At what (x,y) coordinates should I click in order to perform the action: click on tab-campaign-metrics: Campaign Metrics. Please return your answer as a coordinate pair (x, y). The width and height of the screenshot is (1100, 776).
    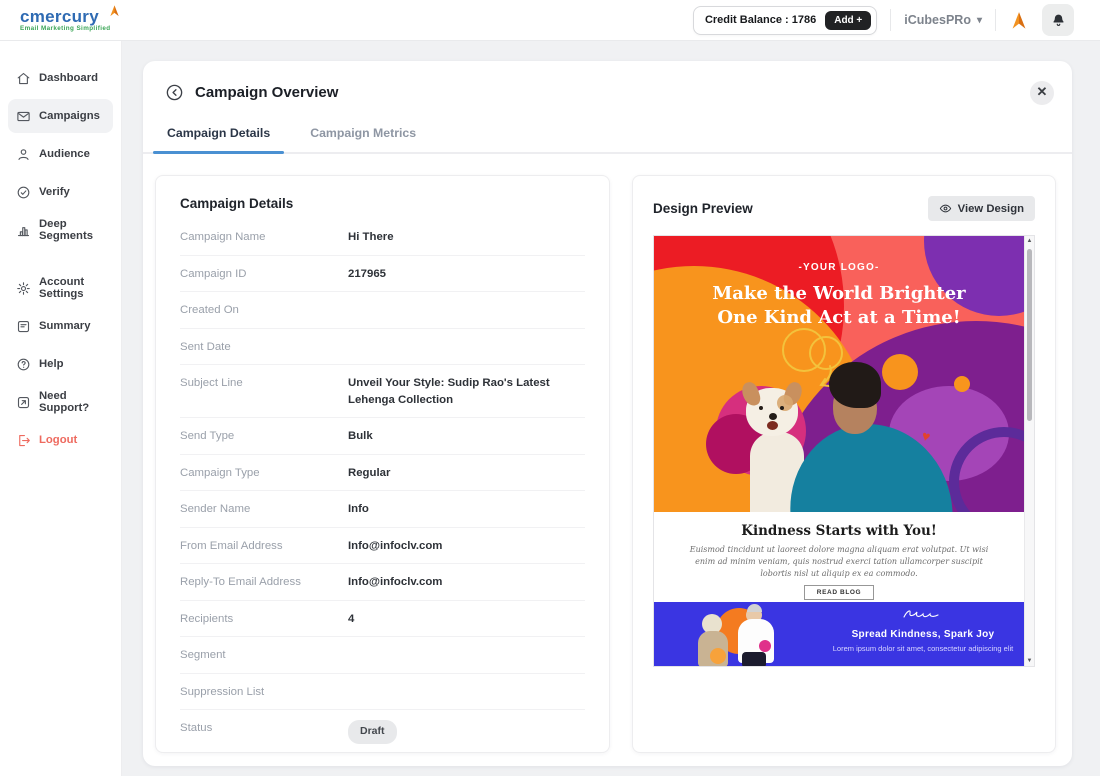
    Looking at the image, I should click on (363, 133).